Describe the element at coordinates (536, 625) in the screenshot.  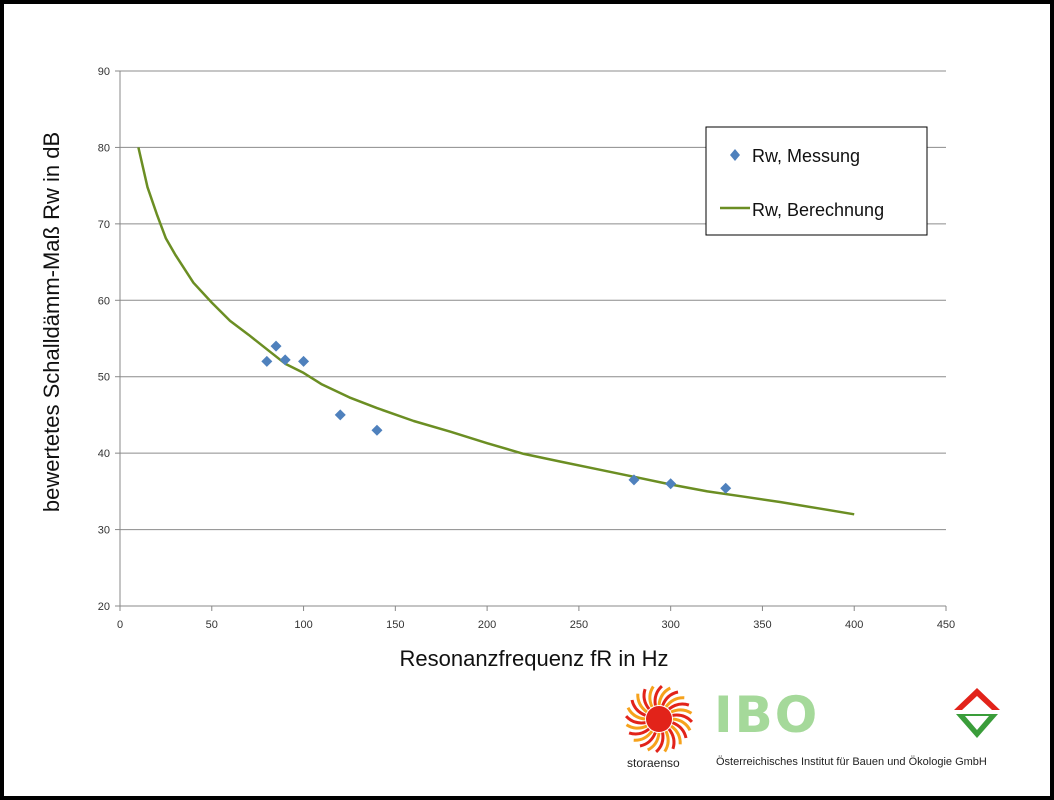
I see `x-tick-labels: 0 50 100 150 200 250 300 350 400 450` at that location.